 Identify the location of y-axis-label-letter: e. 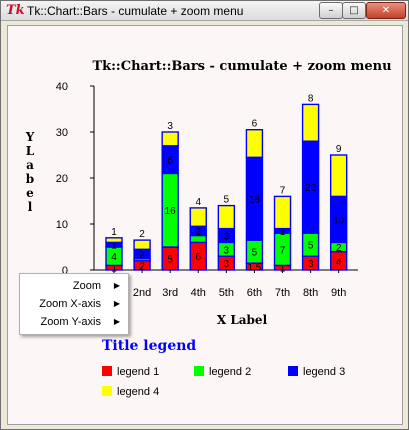
(30, 193).